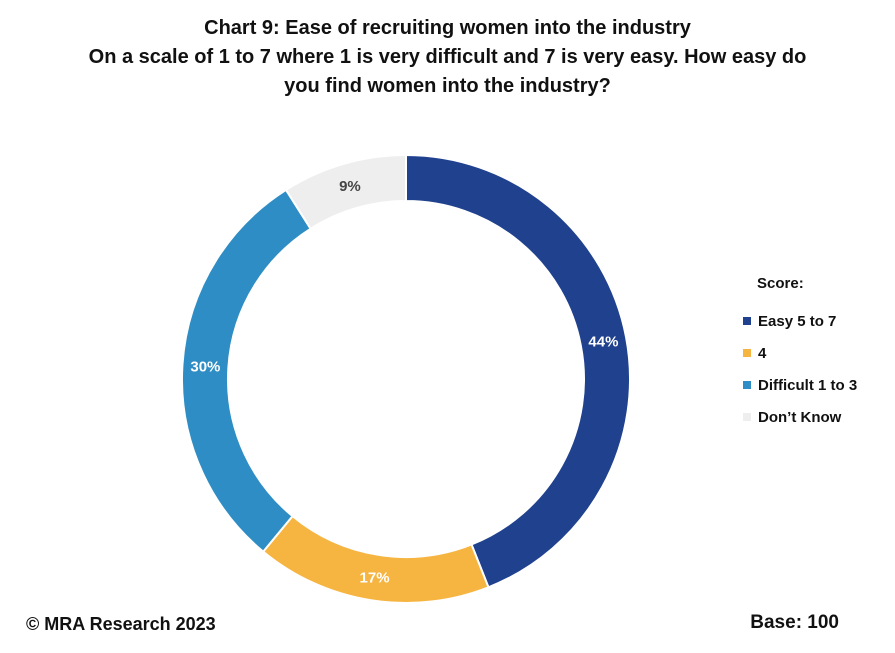 This screenshot has width=895, height=653. I want to click on copyright-text: © MRA Research 2023, so click(121, 624).